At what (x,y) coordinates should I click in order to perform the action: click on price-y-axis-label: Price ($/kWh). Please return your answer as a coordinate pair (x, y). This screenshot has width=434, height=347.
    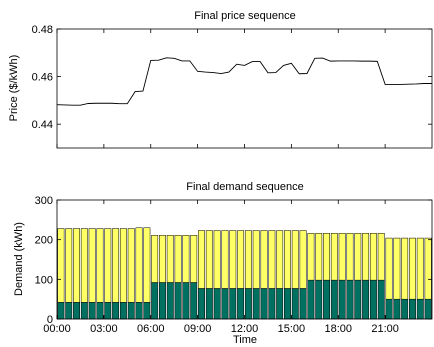
    Looking at the image, I should click on (14, 88).